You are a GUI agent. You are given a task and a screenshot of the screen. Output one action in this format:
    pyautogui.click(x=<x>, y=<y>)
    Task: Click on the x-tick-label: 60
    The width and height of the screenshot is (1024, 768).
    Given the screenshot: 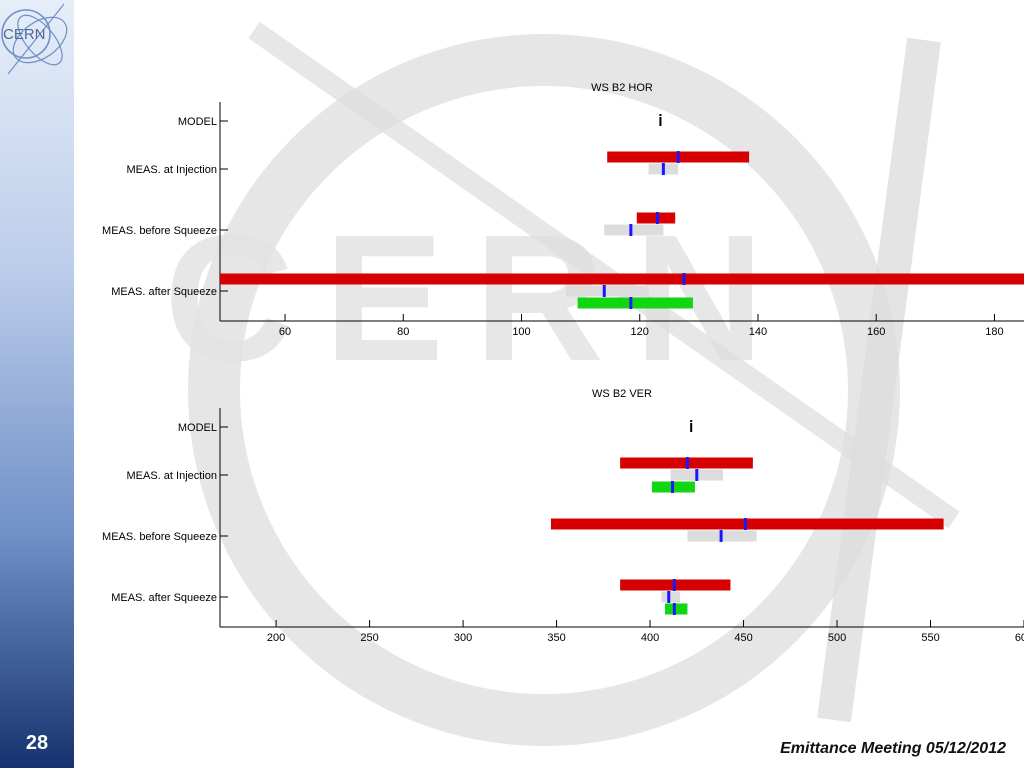 What is the action you would take?
    pyautogui.click(x=285, y=332)
    